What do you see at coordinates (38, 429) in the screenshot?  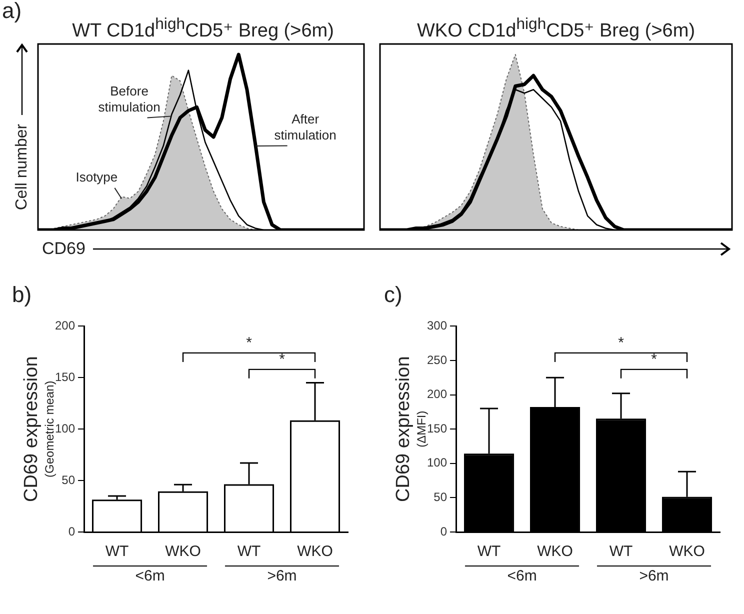 I see `y-axis-title: CD69 expression (Geometric mean)` at bounding box center [38, 429].